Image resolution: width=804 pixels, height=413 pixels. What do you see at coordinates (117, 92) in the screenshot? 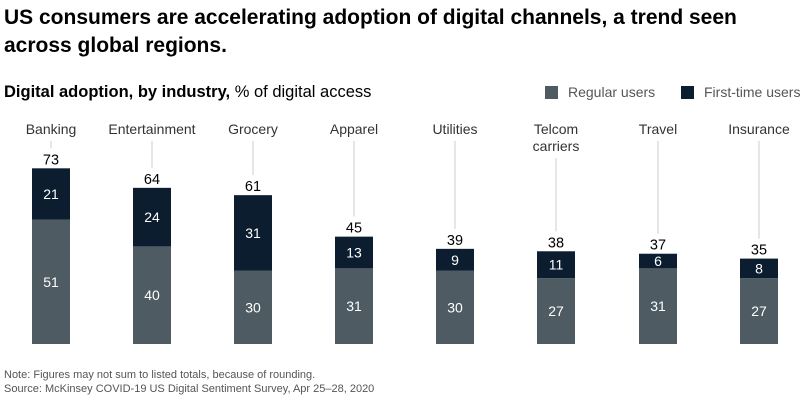
I see `subtitle-bold: Digital adoption, by industry,` at bounding box center [117, 92].